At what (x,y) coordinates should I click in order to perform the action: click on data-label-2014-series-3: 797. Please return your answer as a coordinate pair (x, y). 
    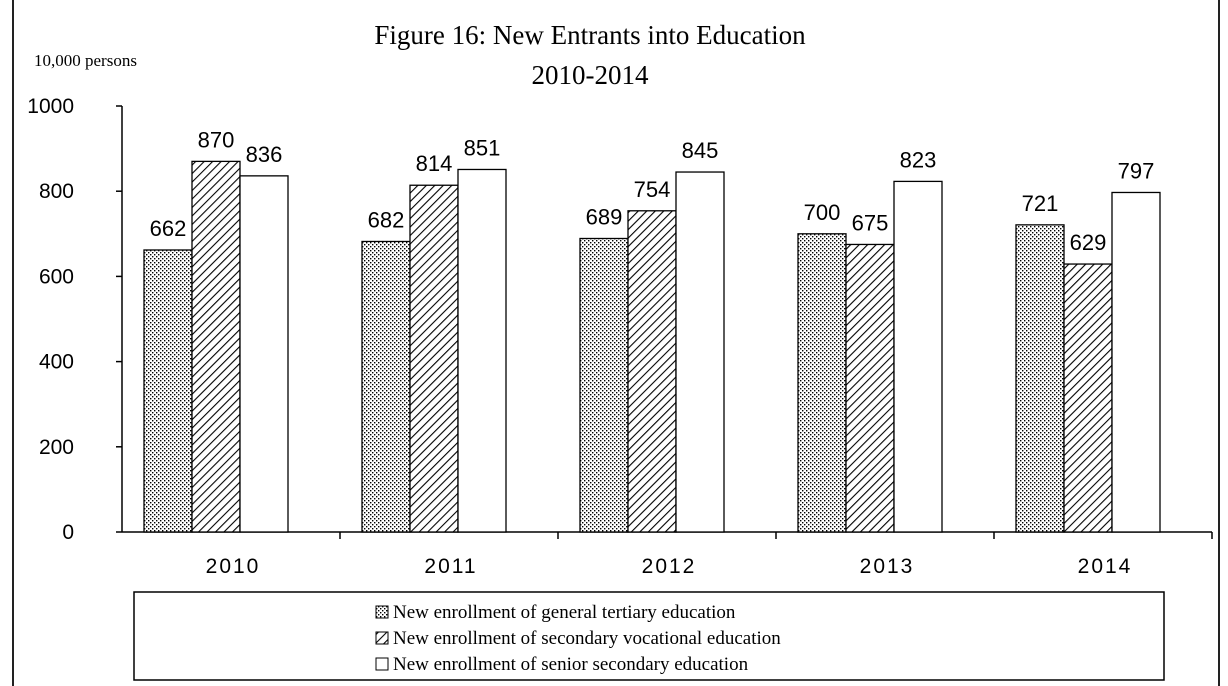
    Looking at the image, I should click on (1136, 170).